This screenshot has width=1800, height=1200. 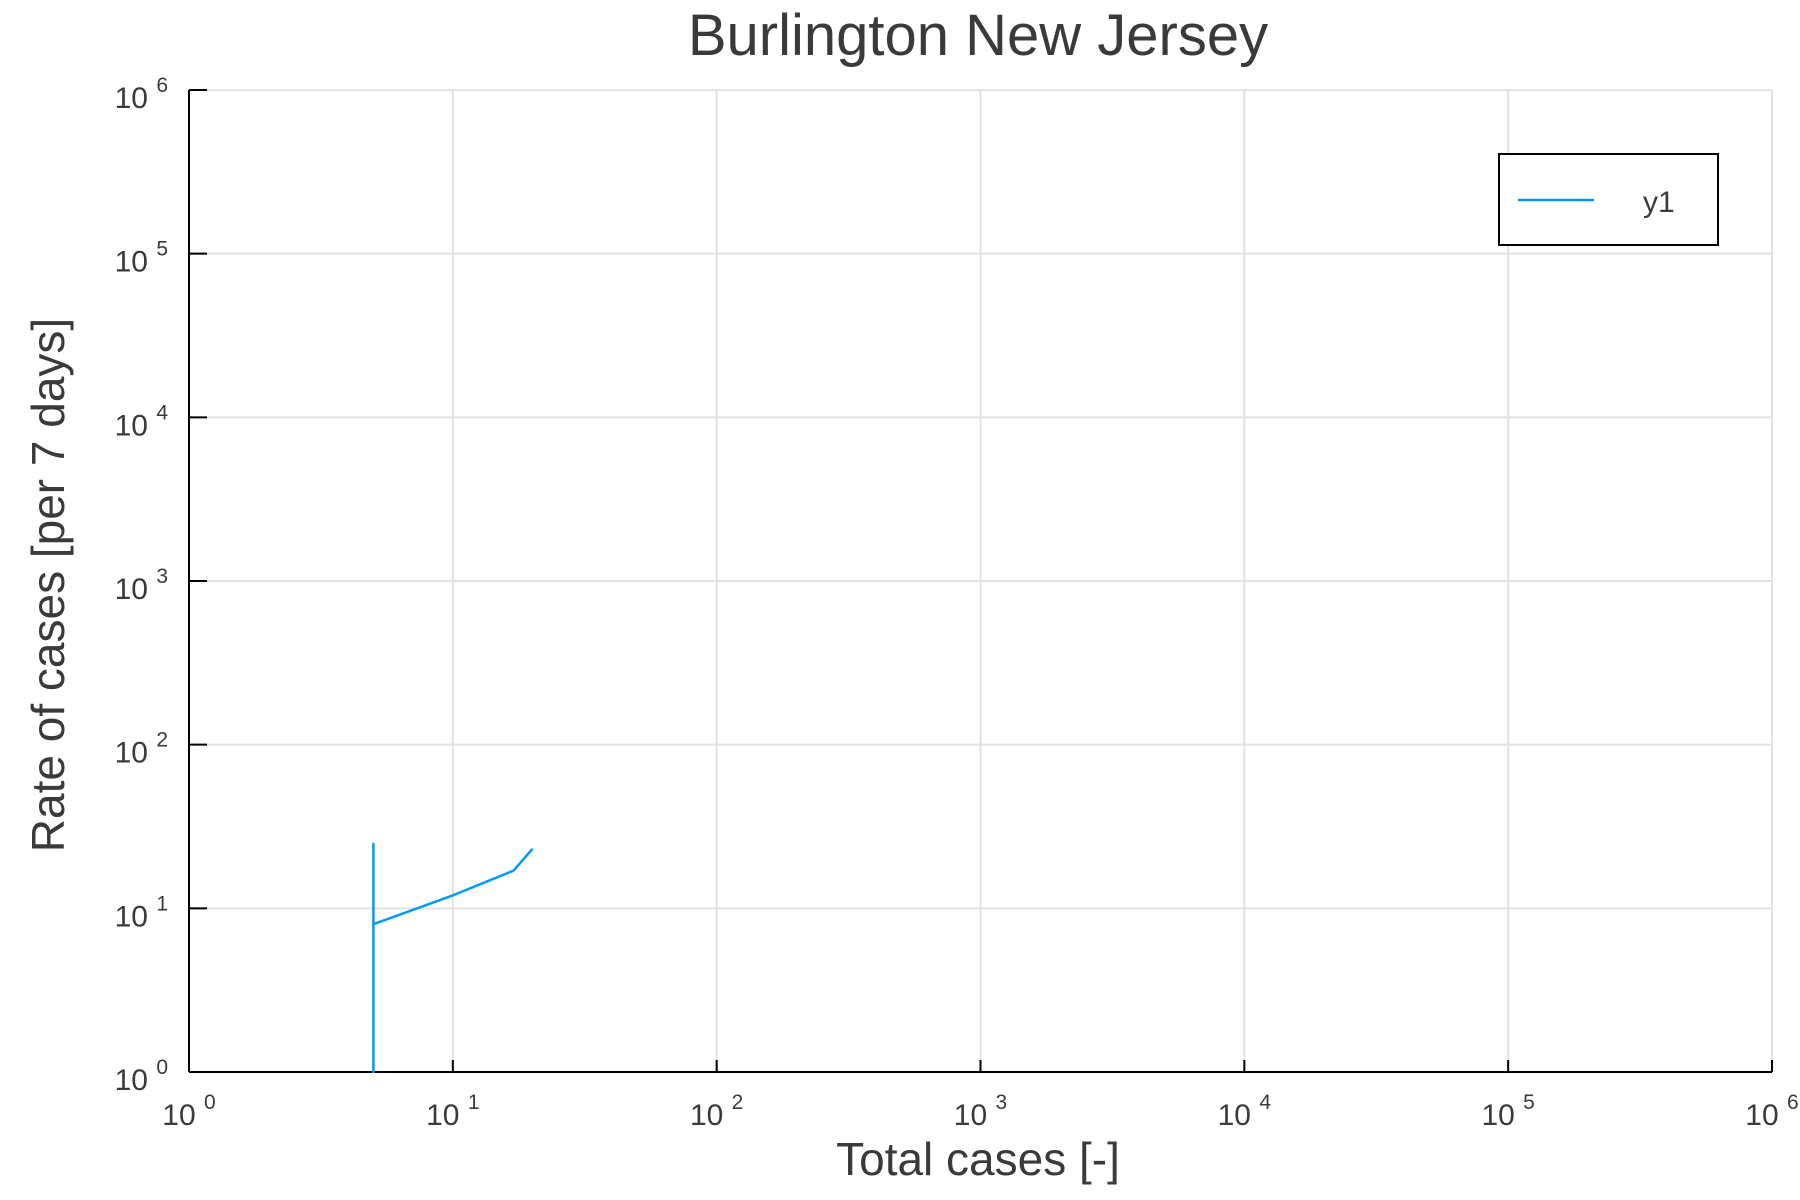 I want to click on y-tick-exponent: 3, so click(x=162, y=576).